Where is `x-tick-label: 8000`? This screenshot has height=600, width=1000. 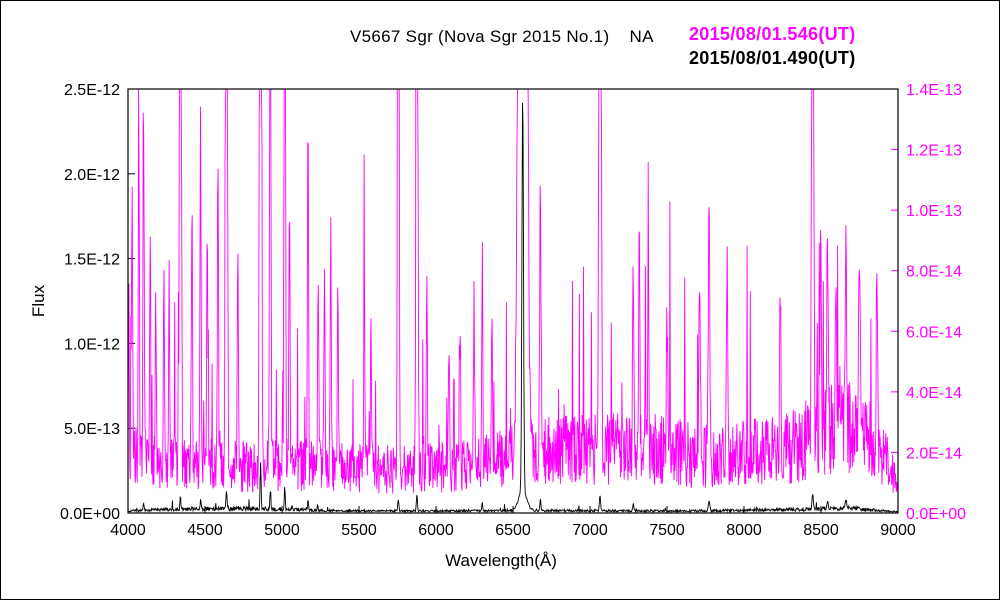
x-tick-label: 8000 is located at coordinates (744, 530).